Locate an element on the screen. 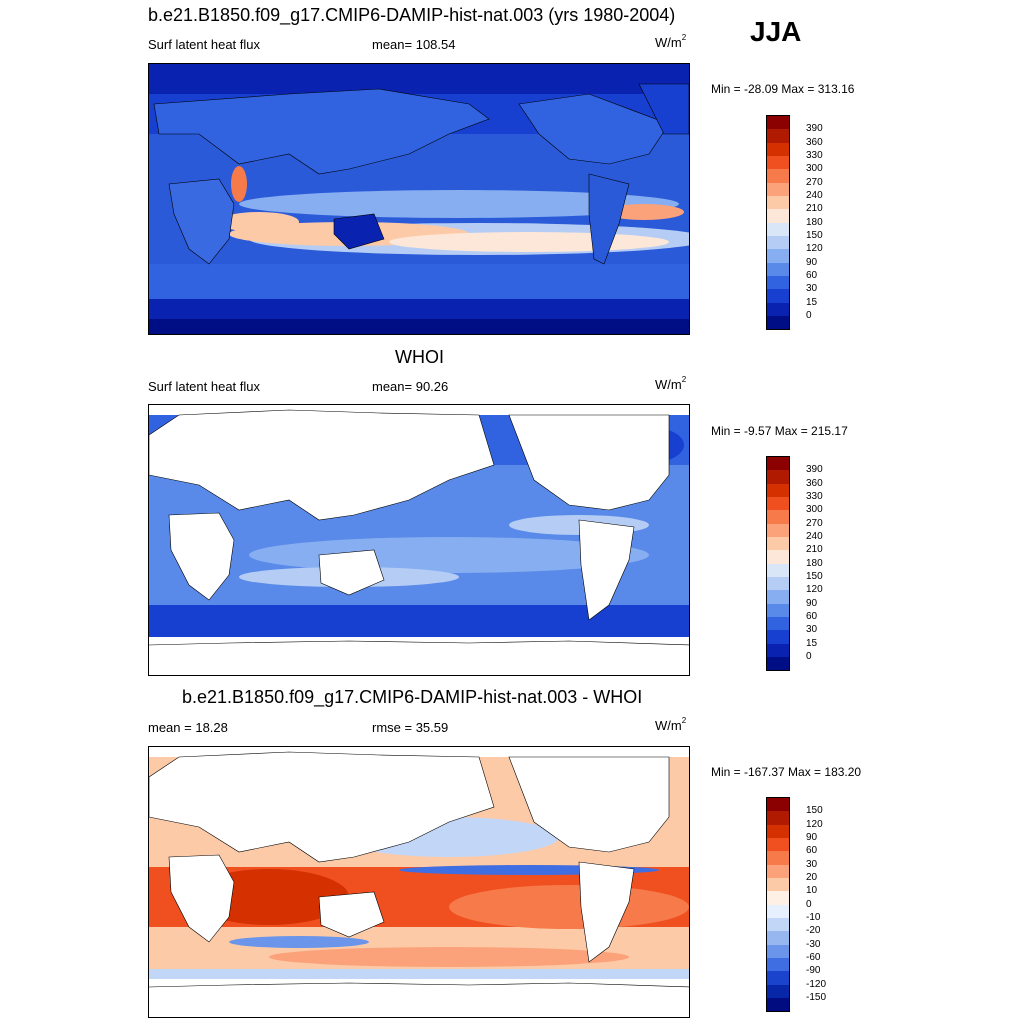 The height and width of the screenshot is (1024, 1024). colorbar-tick: -90 is located at coordinates (813, 970).